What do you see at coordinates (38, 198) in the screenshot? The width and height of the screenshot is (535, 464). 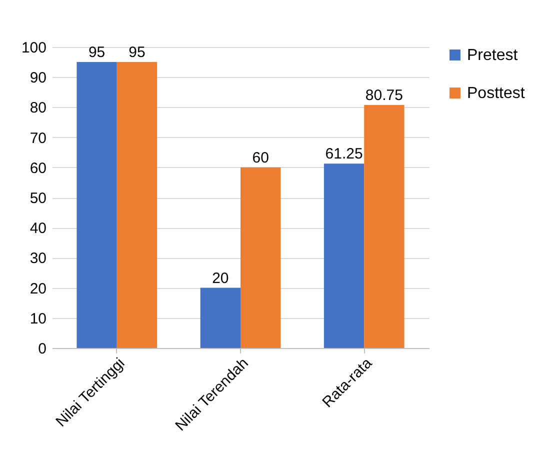 I see `y-tick-label: 50` at bounding box center [38, 198].